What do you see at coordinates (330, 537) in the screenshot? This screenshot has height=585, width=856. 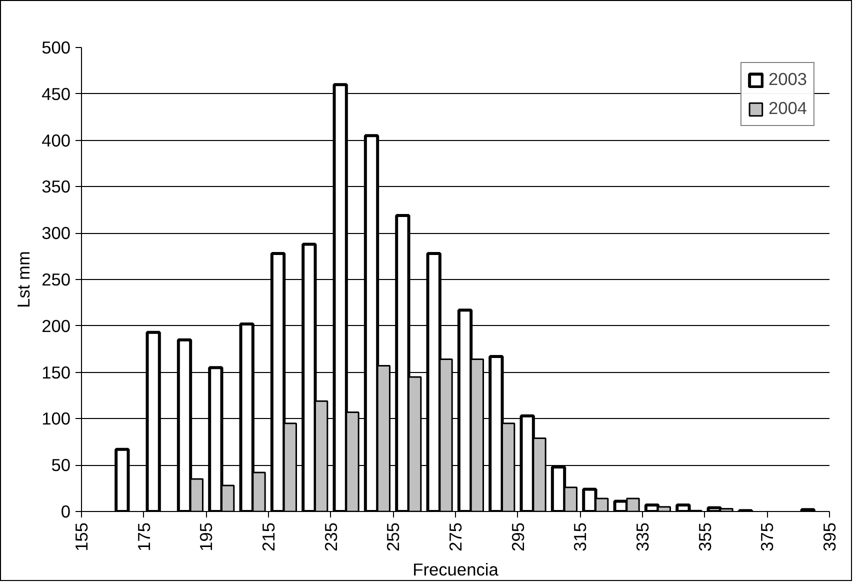 I see `x-tick-label: 235` at bounding box center [330, 537].